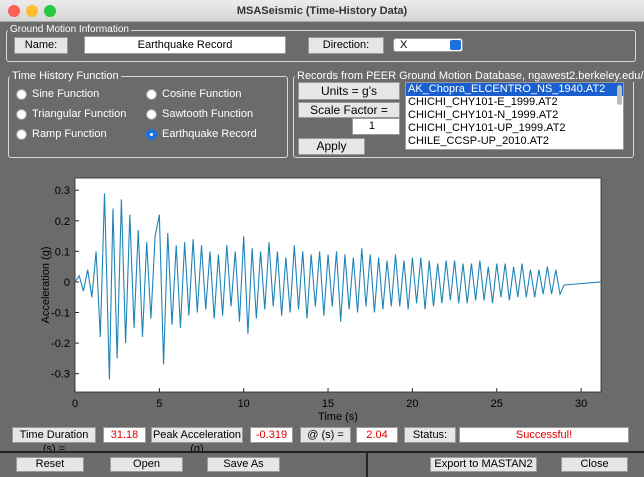 The width and height of the screenshot is (644, 477). I want to click on y-tick-label: 0.3, so click(62, 191).